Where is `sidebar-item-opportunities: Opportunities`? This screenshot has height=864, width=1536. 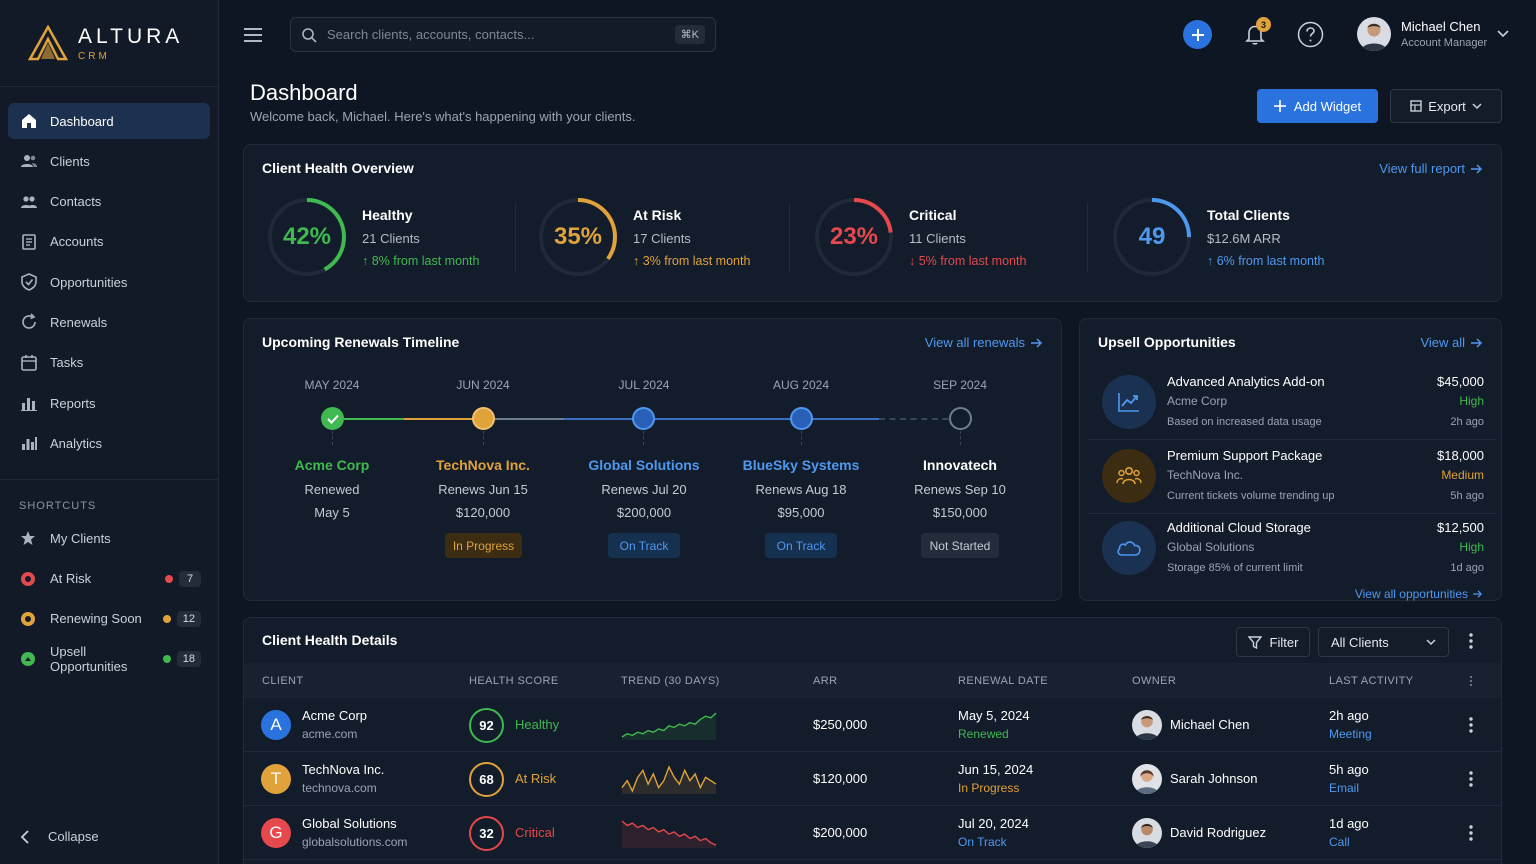
sidebar-item-opportunities: Opportunities is located at coordinates (109, 282).